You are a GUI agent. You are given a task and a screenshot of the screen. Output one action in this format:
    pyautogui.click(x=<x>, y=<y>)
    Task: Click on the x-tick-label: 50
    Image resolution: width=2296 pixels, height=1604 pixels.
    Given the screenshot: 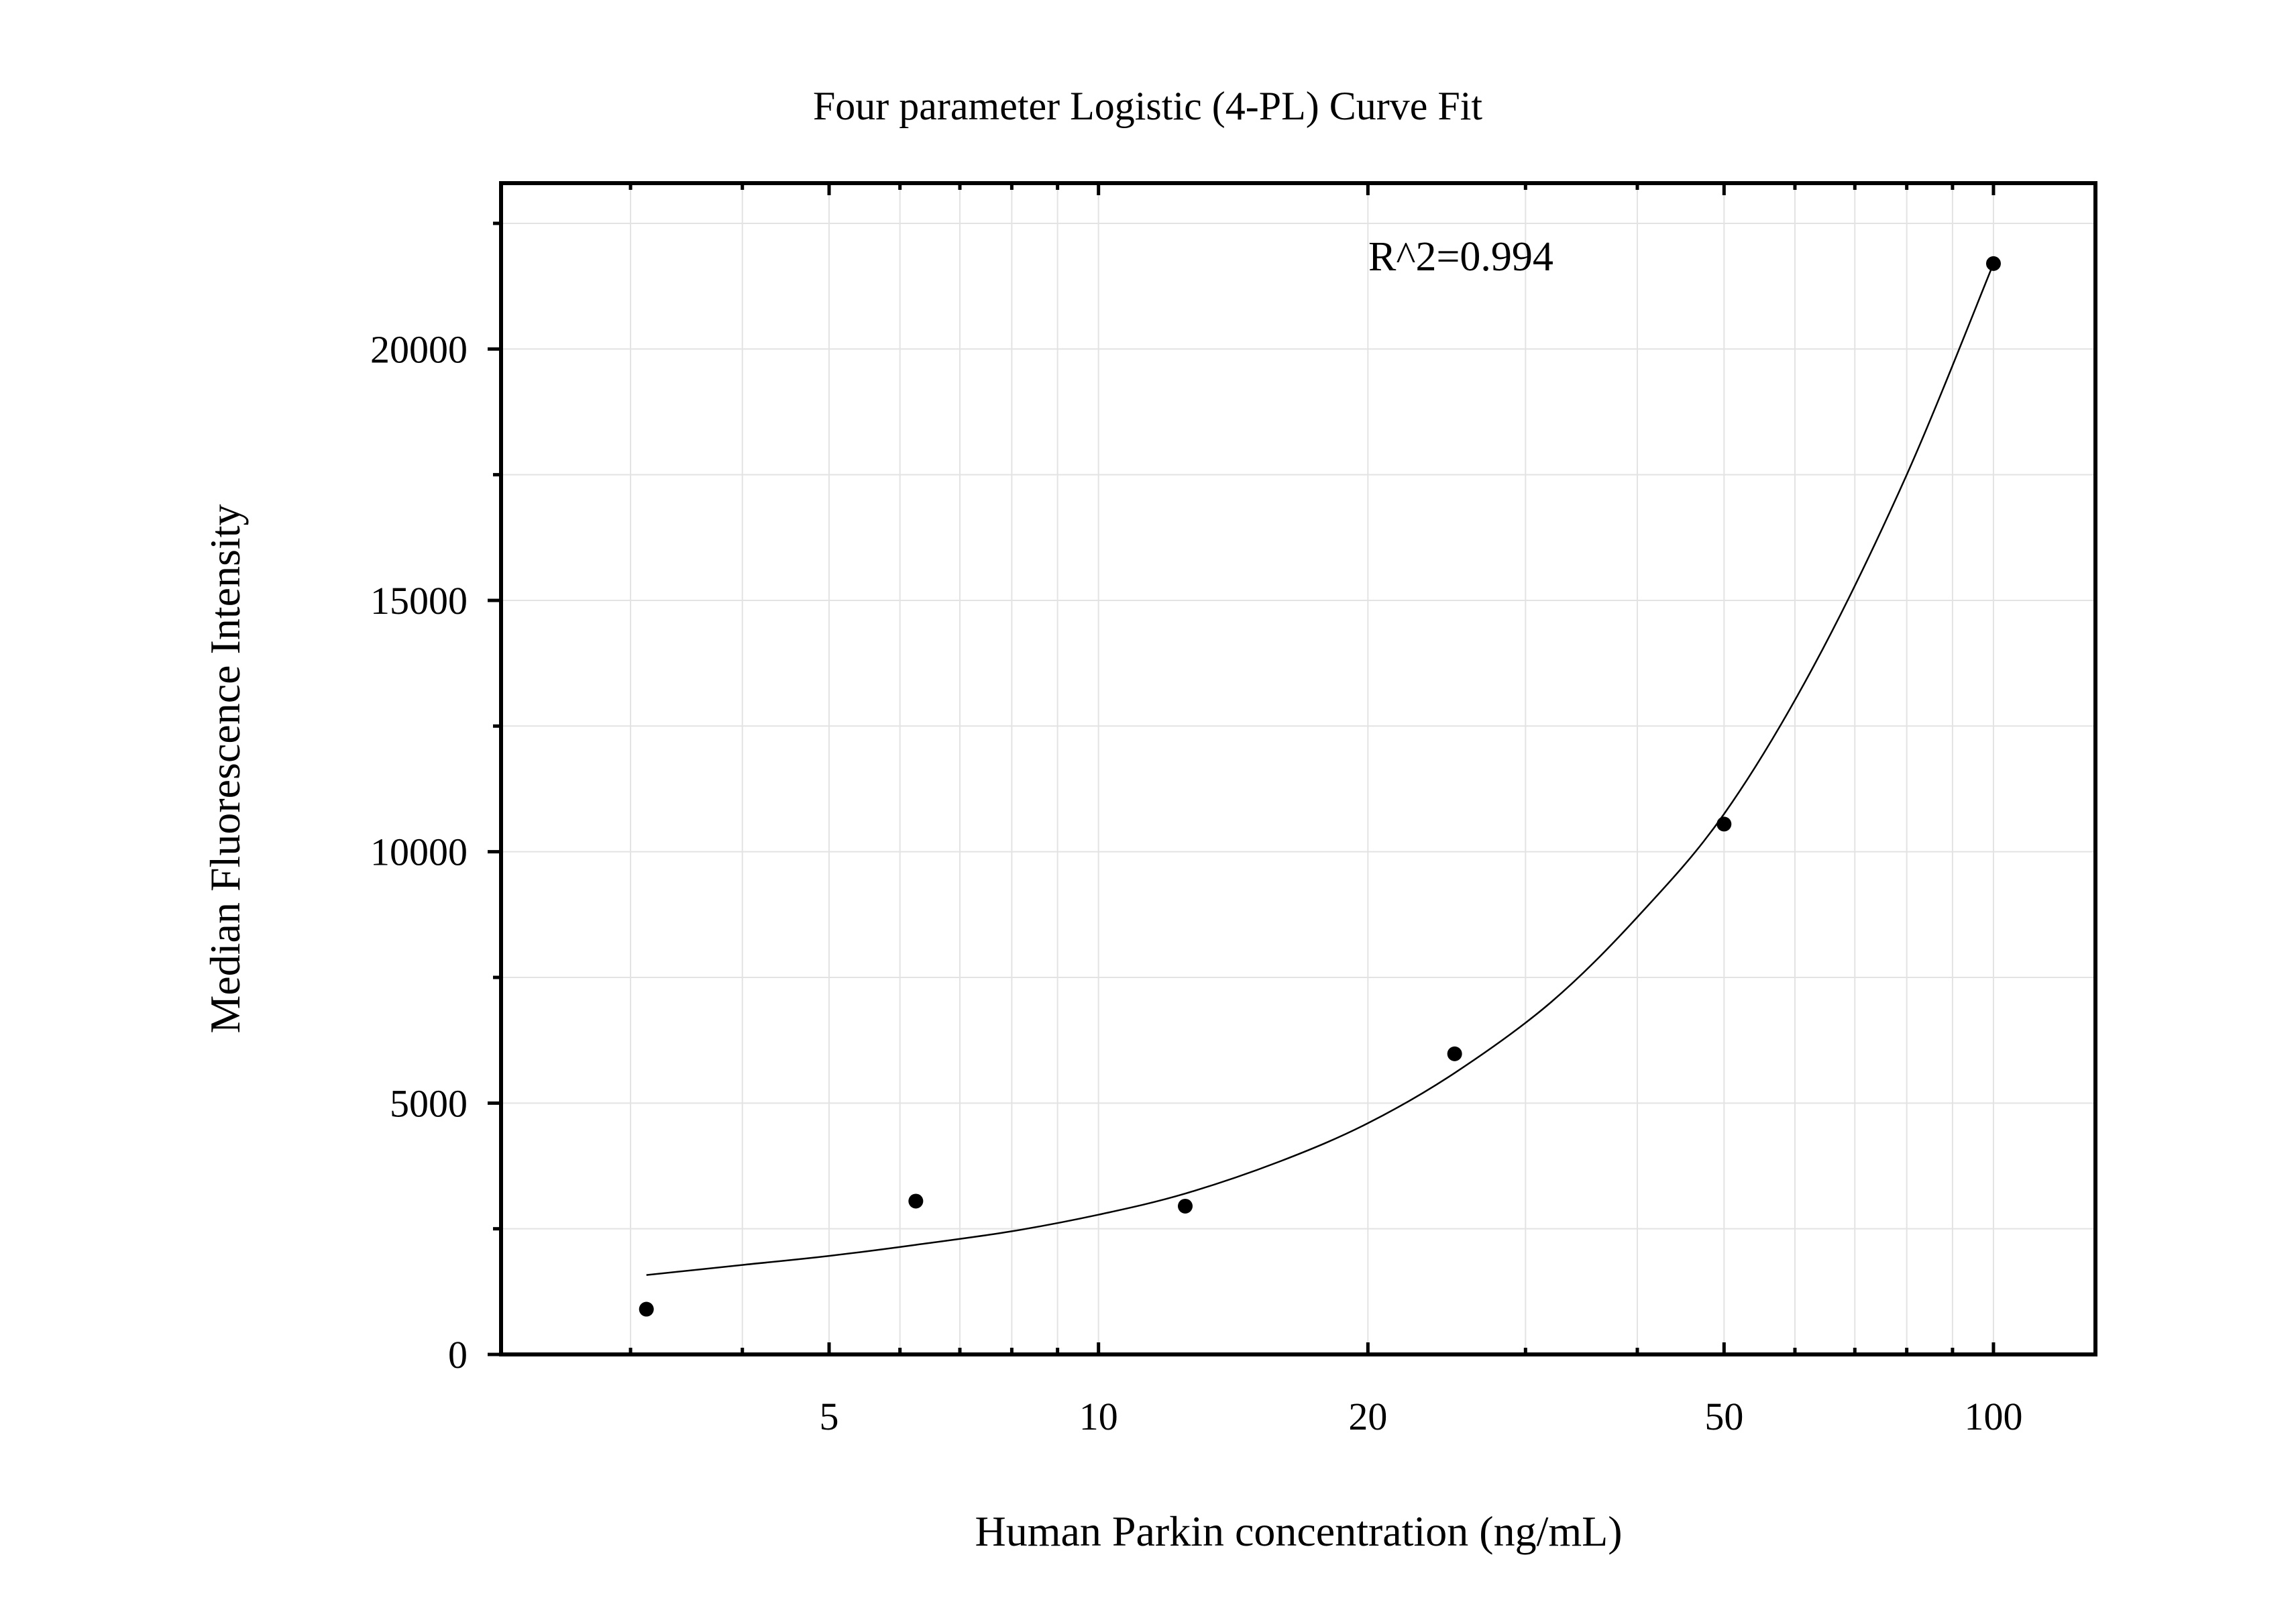 What is the action you would take?
    pyautogui.click(x=1723, y=1417)
    